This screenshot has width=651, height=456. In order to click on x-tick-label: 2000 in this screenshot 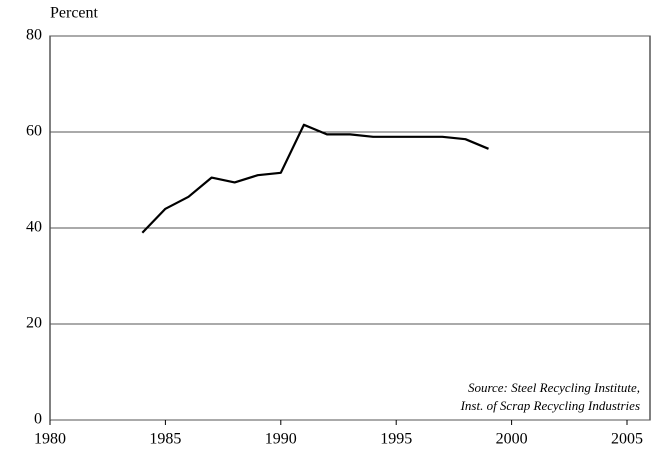, I will do `click(512, 439)`.